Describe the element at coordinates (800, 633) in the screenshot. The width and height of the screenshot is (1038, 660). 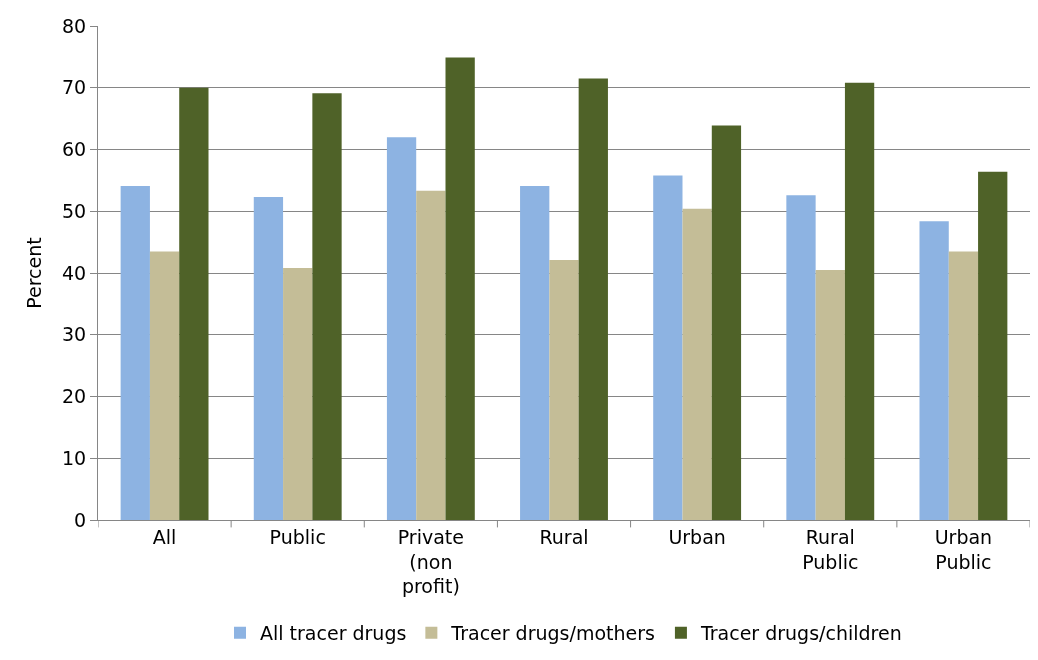
I see `legend-label: Tracer drugs/children` at that location.